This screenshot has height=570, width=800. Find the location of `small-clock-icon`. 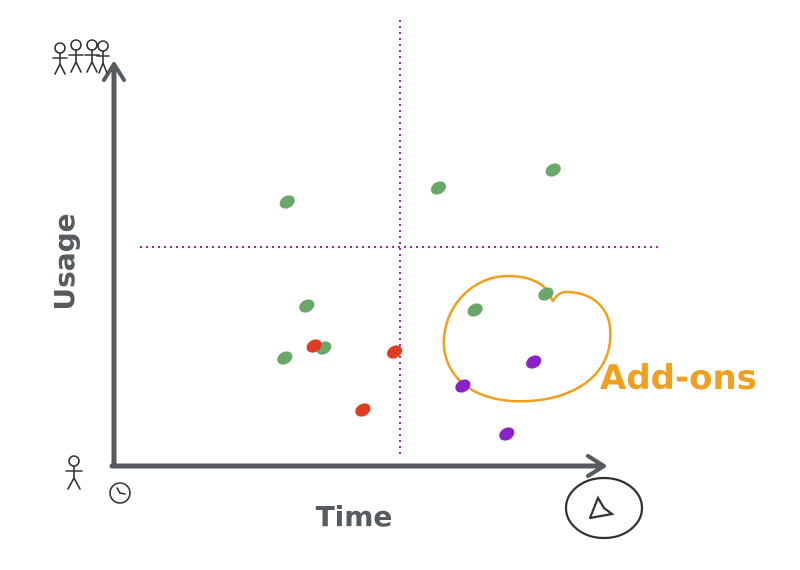

small-clock-icon is located at coordinates (120, 493).